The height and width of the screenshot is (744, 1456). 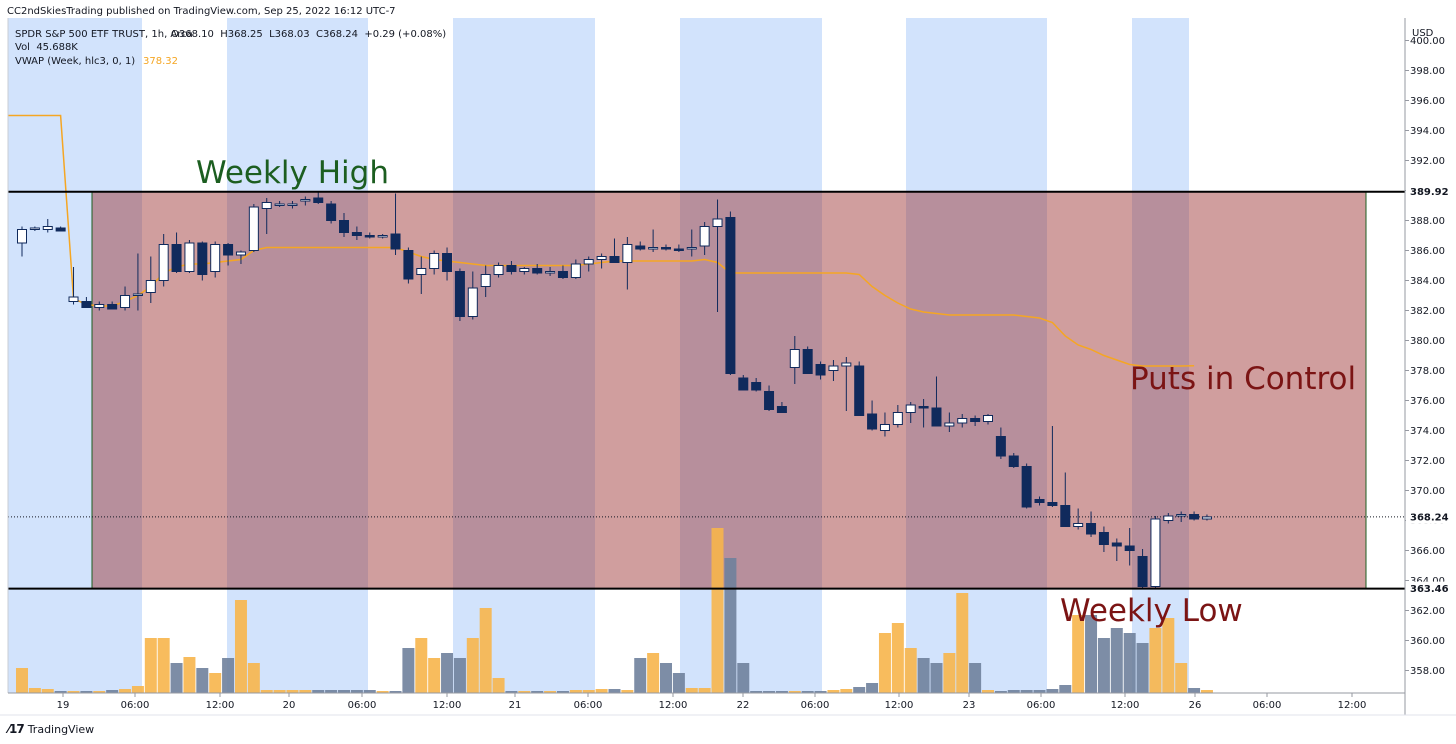 What do you see at coordinates (1195, 705) in the screenshot?
I see `time-tick-label: 26` at bounding box center [1195, 705].